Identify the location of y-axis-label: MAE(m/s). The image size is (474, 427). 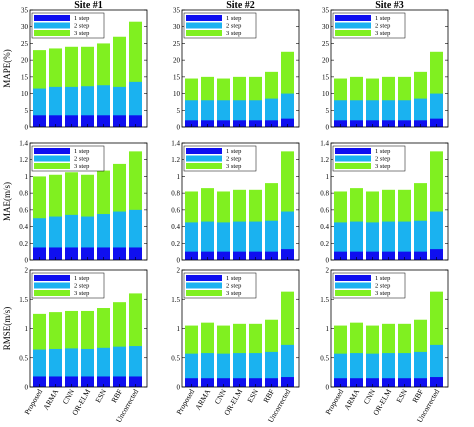
(7, 201).